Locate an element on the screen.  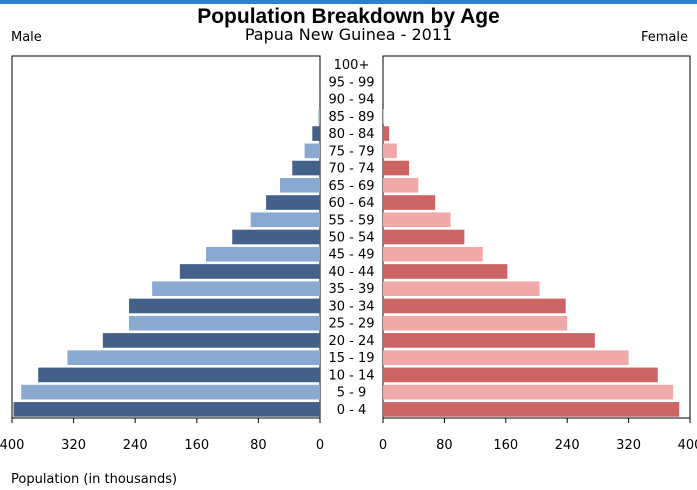
x-tick-label-male: 320 is located at coordinates (73, 445).